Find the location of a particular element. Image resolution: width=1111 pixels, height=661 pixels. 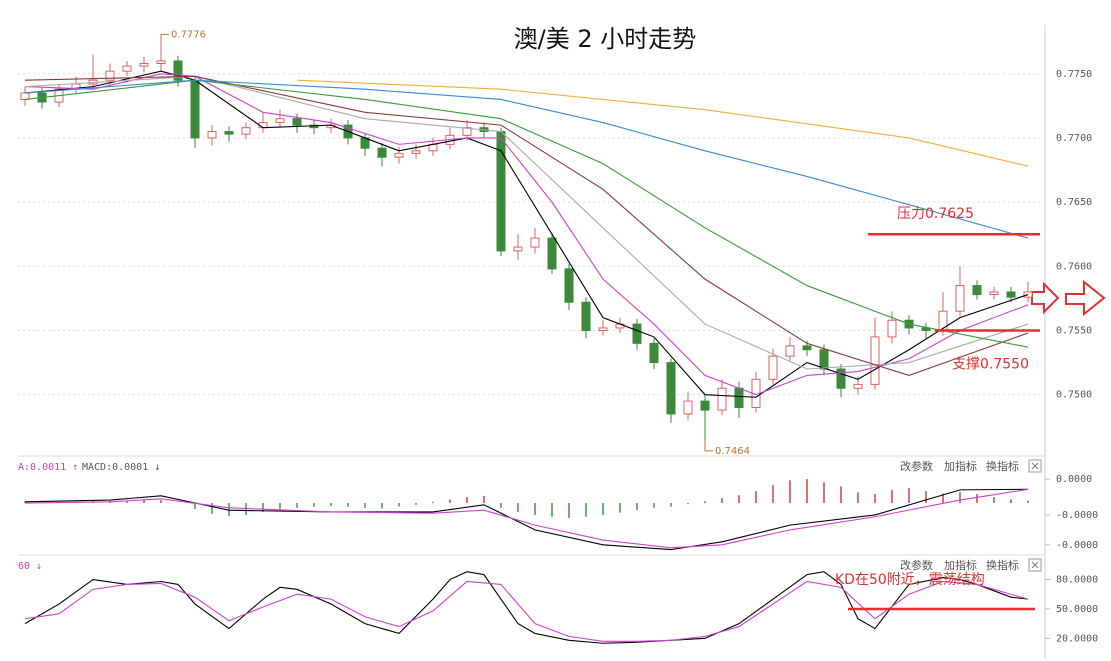

level-label: 压力0.7625 is located at coordinates (935, 214).